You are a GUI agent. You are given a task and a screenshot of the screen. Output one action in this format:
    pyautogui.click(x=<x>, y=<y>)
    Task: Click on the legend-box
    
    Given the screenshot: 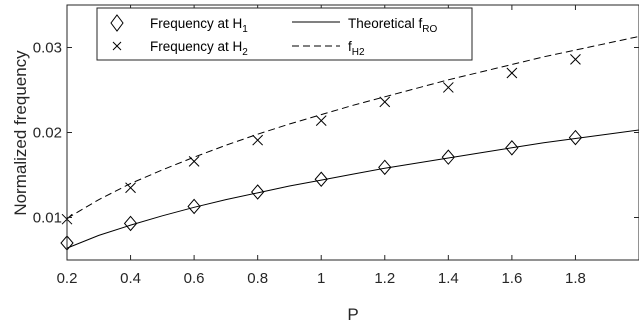 What is the action you would take?
    pyautogui.click(x=284, y=34)
    